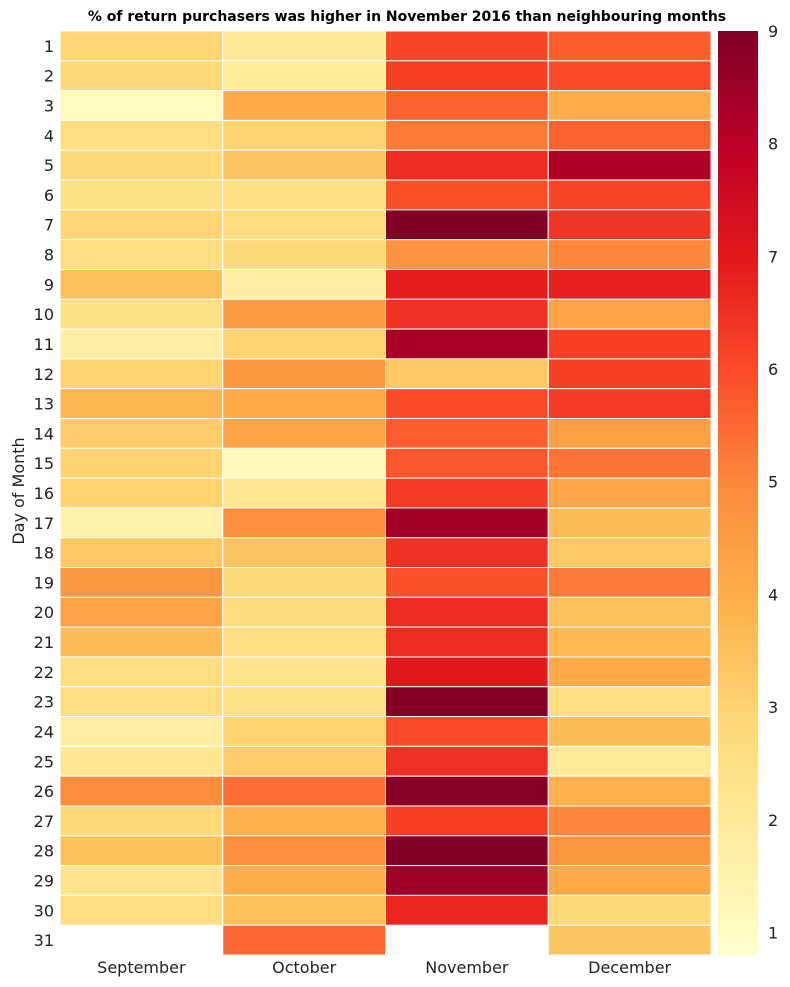 This screenshot has height=987, width=790. What do you see at coordinates (44, 463) in the screenshot?
I see `y-tick-label-15: 15` at bounding box center [44, 463].